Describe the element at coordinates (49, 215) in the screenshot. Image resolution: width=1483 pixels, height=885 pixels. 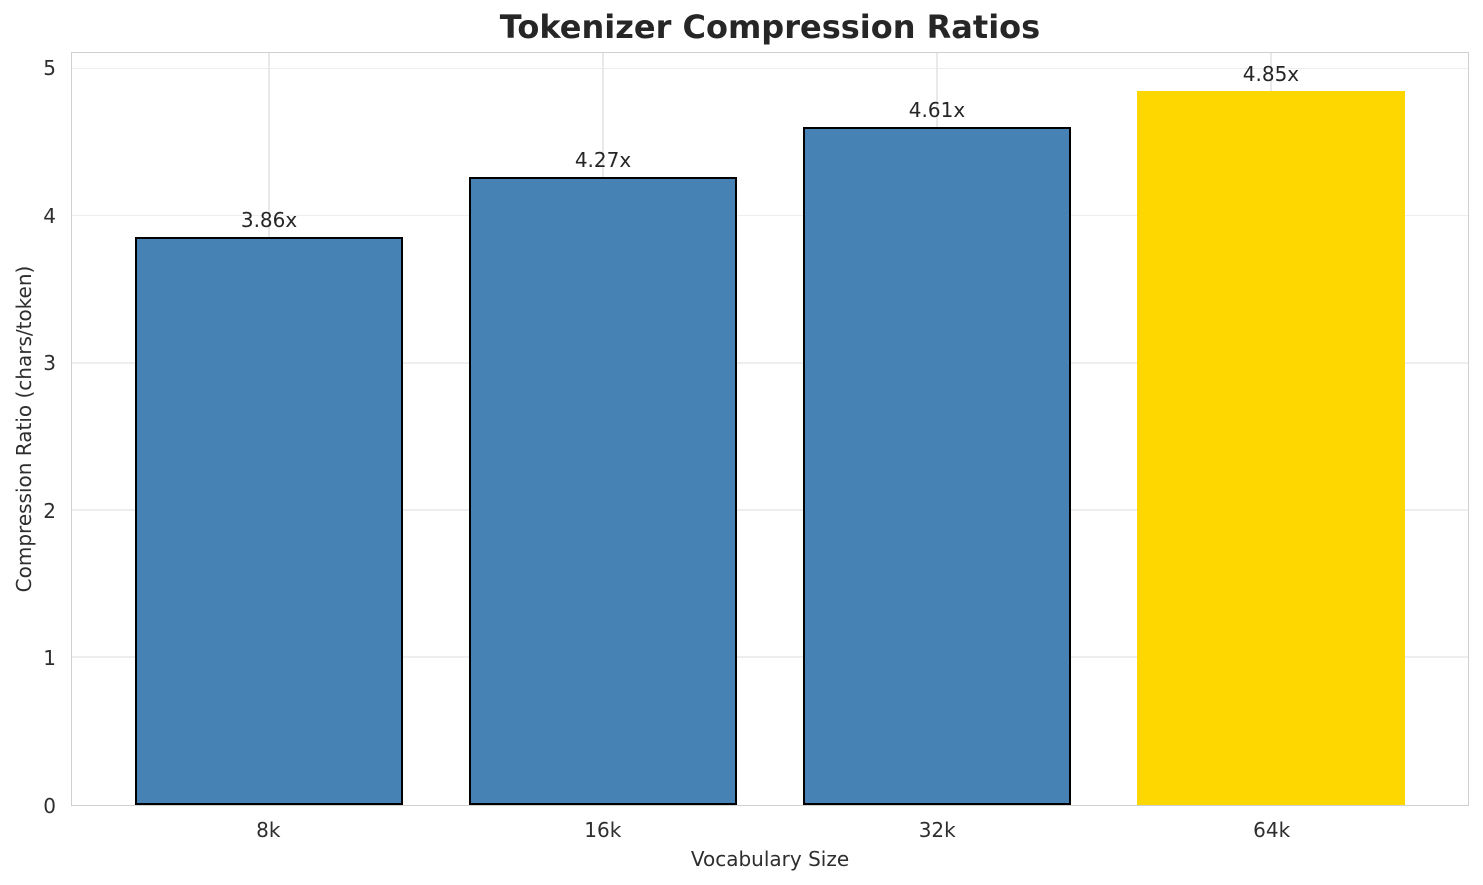
I see `y-tick-label: 4` at that location.